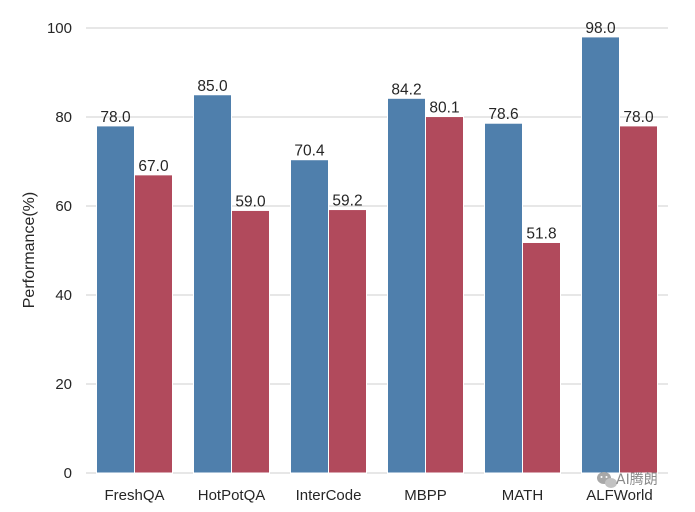  What do you see at coordinates (637, 479) in the screenshot?
I see `watermark-text: AI腾朗` at bounding box center [637, 479].